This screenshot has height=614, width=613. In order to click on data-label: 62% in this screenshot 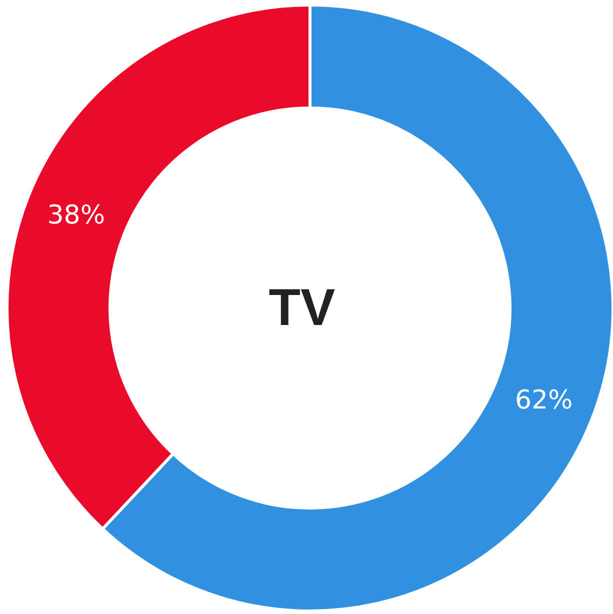, I will do `click(543, 401)`.